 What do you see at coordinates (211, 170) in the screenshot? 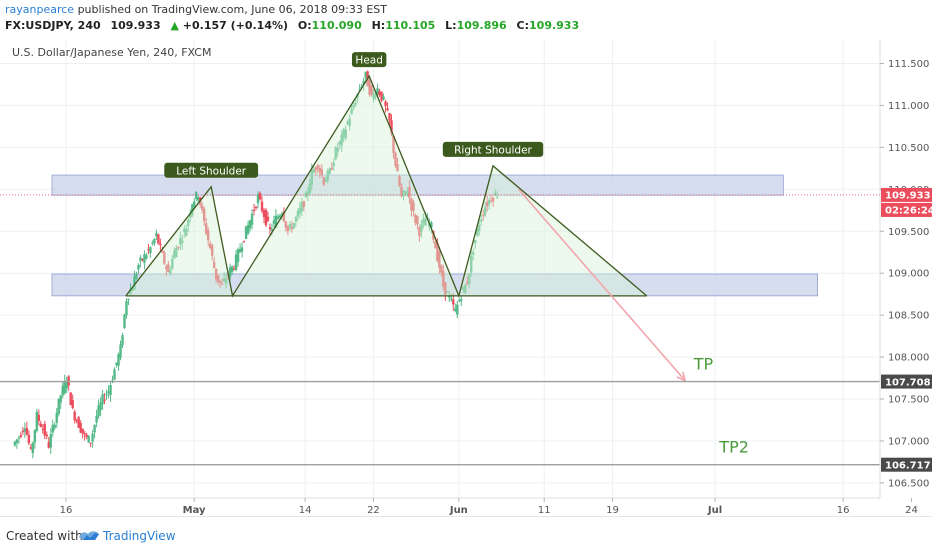
I see `pattern-label: Left Shoulder` at bounding box center [211, 170].